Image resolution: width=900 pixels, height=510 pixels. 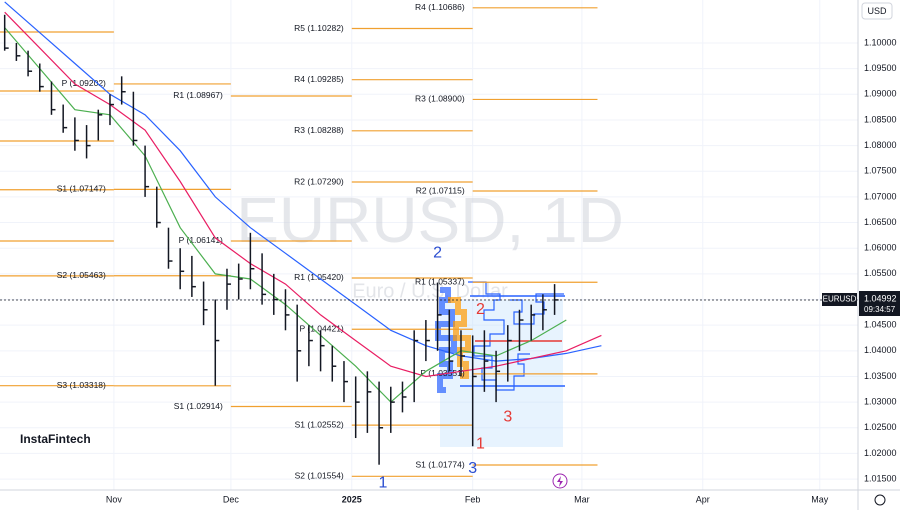 What do you see at coordinates (84, 83) in the screenshot?
I see `pivot-label: P (1.09202)` at bounding box center [84, 83].